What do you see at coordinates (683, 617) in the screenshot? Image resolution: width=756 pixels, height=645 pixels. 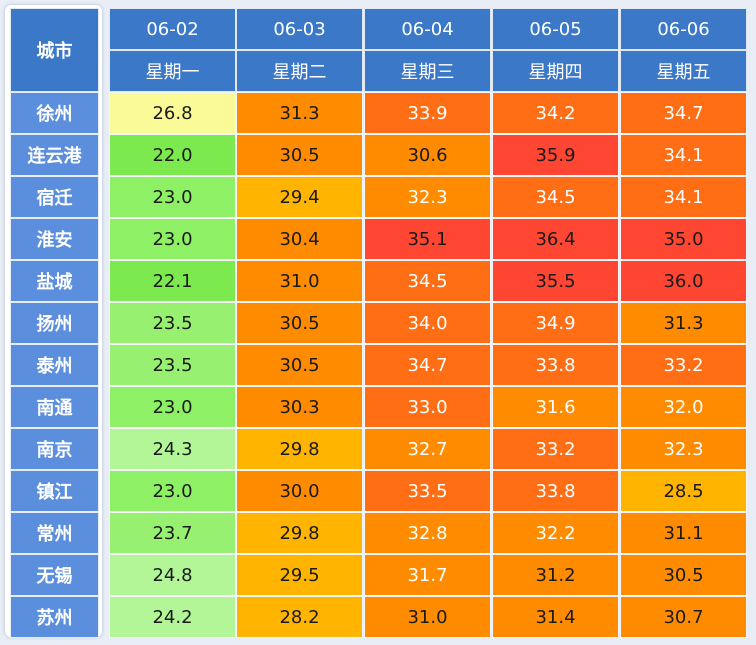 I see `data-cell: 30.7` at bounding box center [683, 617].